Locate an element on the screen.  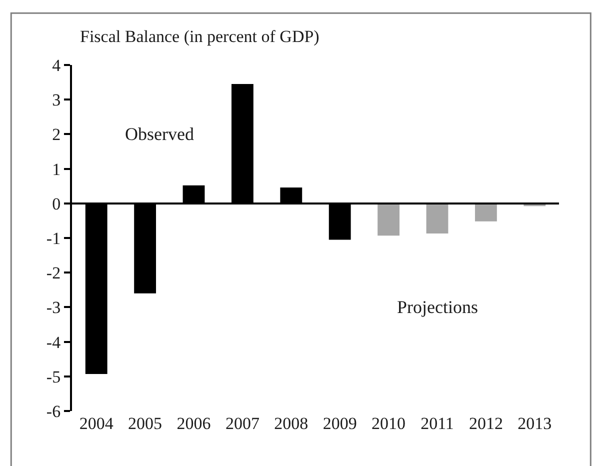
annotation: Observed is located at coordinates (159, 134).